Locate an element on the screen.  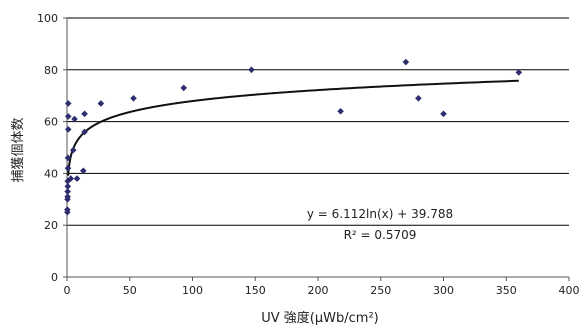
trendline-equation: y = 6.112ln(x) + 39.788 is located at coordinates (380, 214).